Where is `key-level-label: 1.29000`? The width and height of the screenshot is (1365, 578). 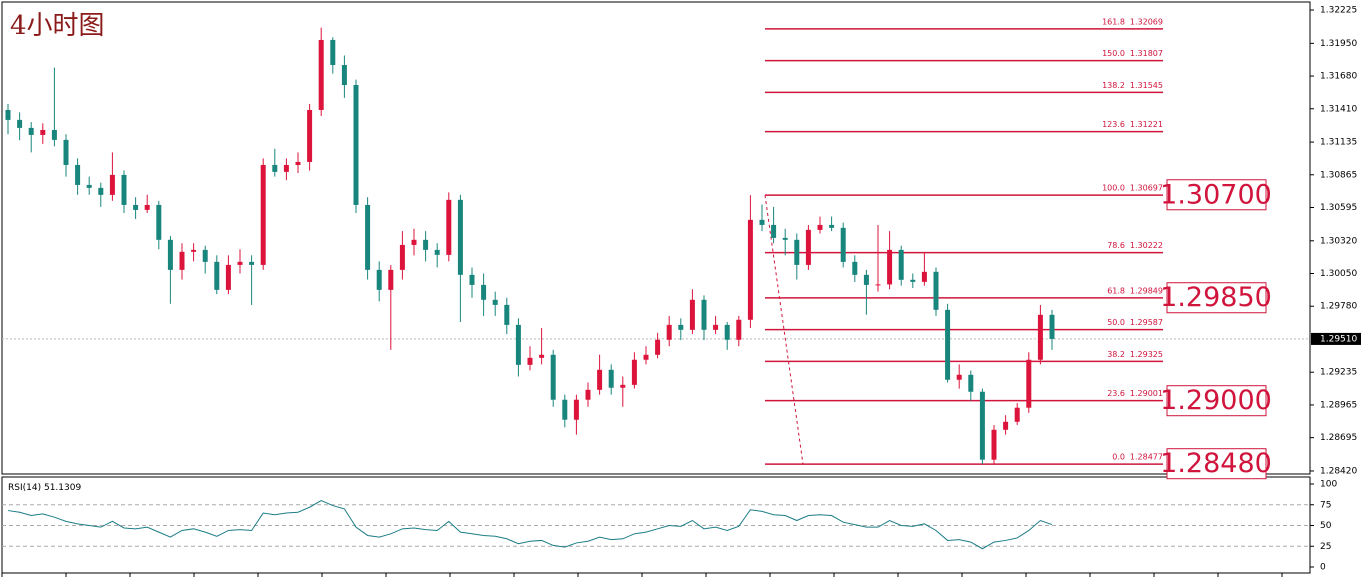
key-level-label: 1.29000 is located at coordinates (1216, 400).